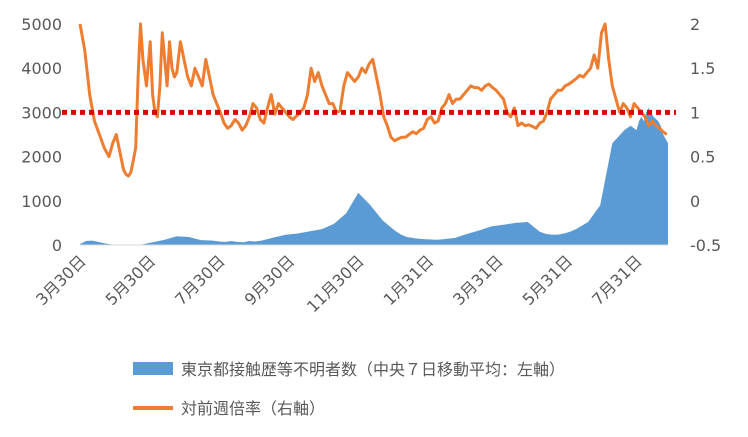 The width and height of the screenshot is (748, 437). I want to click on x-tick-label: 7月31日, so click(617, 280).